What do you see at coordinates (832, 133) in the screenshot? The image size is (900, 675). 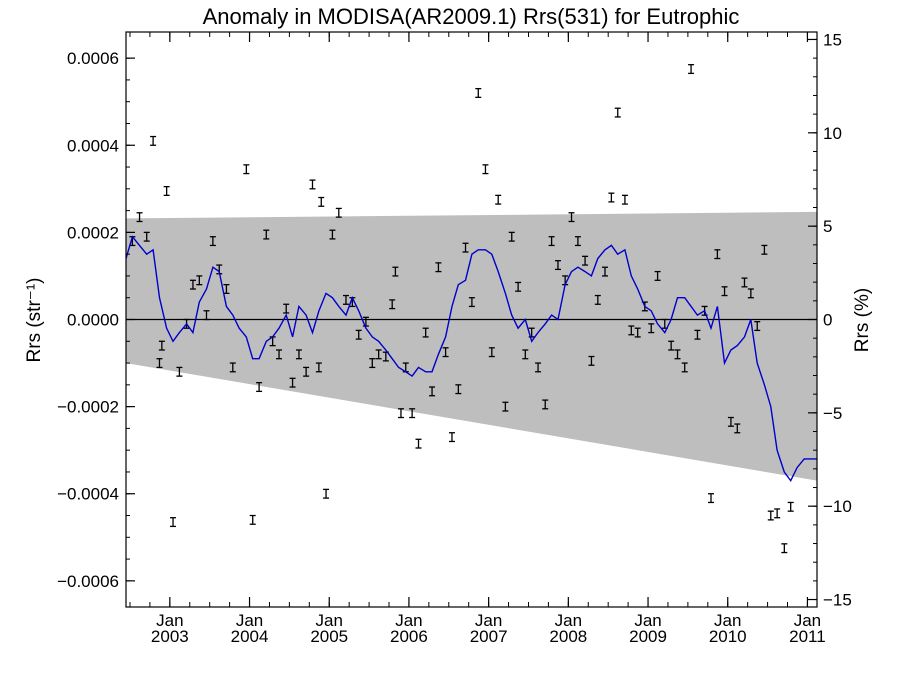 I see `y-tick-label-right: 10` at bounding box center [832, 133].